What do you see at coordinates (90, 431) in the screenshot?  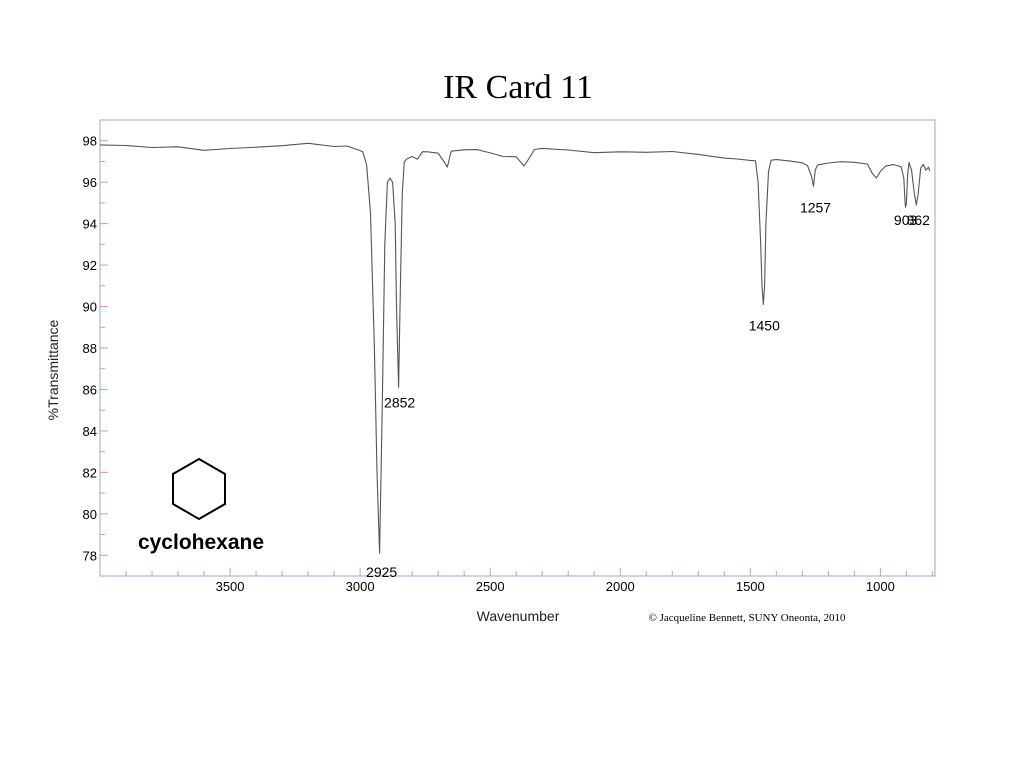 I see `y-tick-label: 84` at bounding box center [90, 431].